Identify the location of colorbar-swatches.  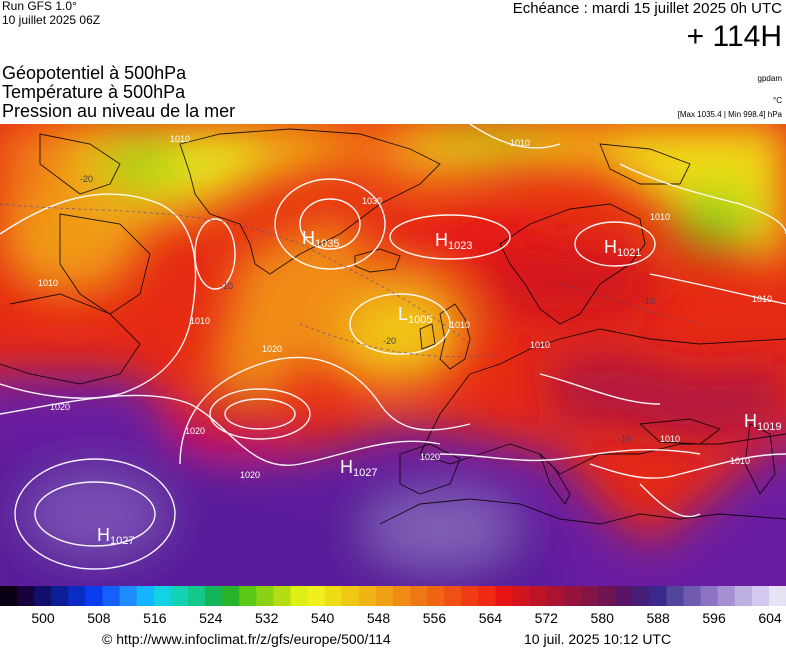
(393, 596).